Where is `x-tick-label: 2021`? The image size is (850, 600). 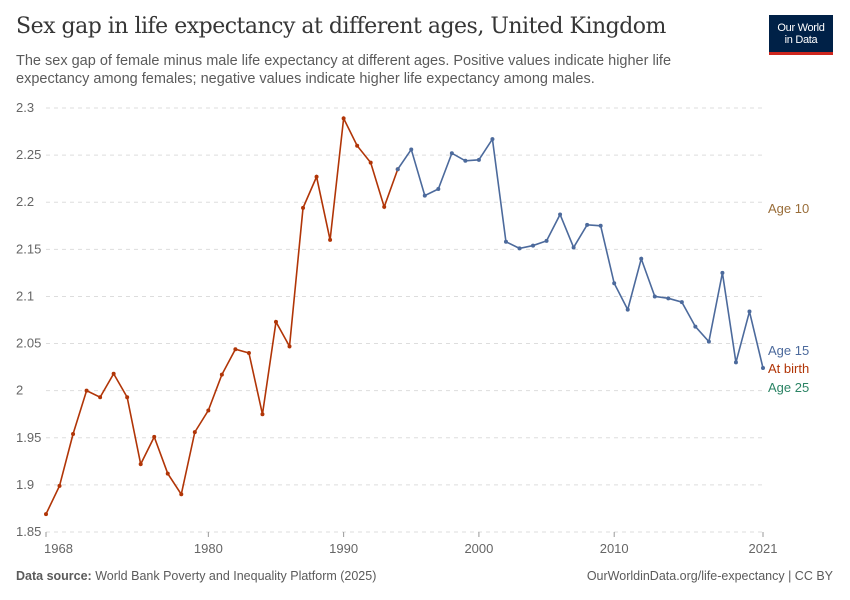 x-tick-label: 2021 is located at coordinates (763, 548).